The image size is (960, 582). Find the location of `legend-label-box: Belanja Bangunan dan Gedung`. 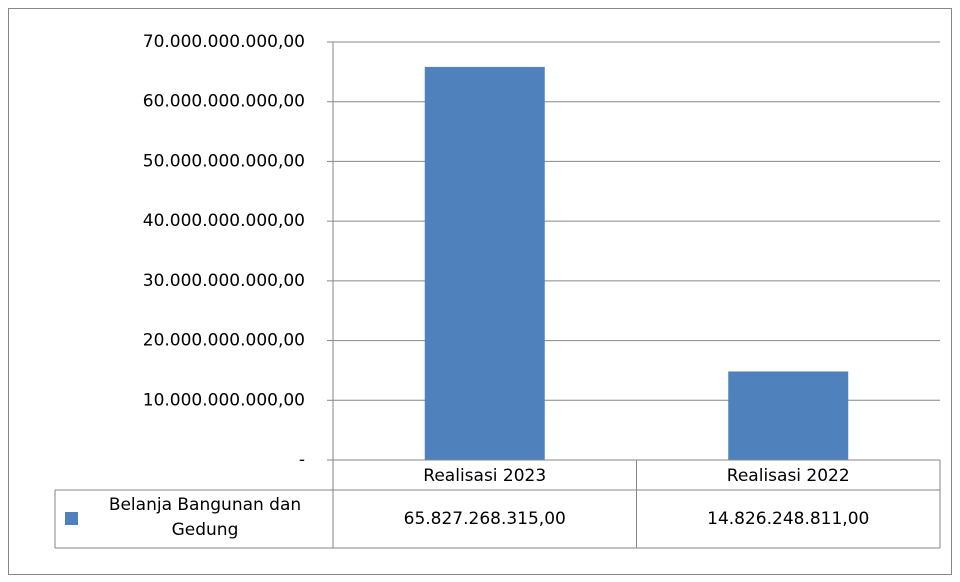

legend-label-box: Belanja Bangunan dan Gedung is located at coordinates (205, 517).